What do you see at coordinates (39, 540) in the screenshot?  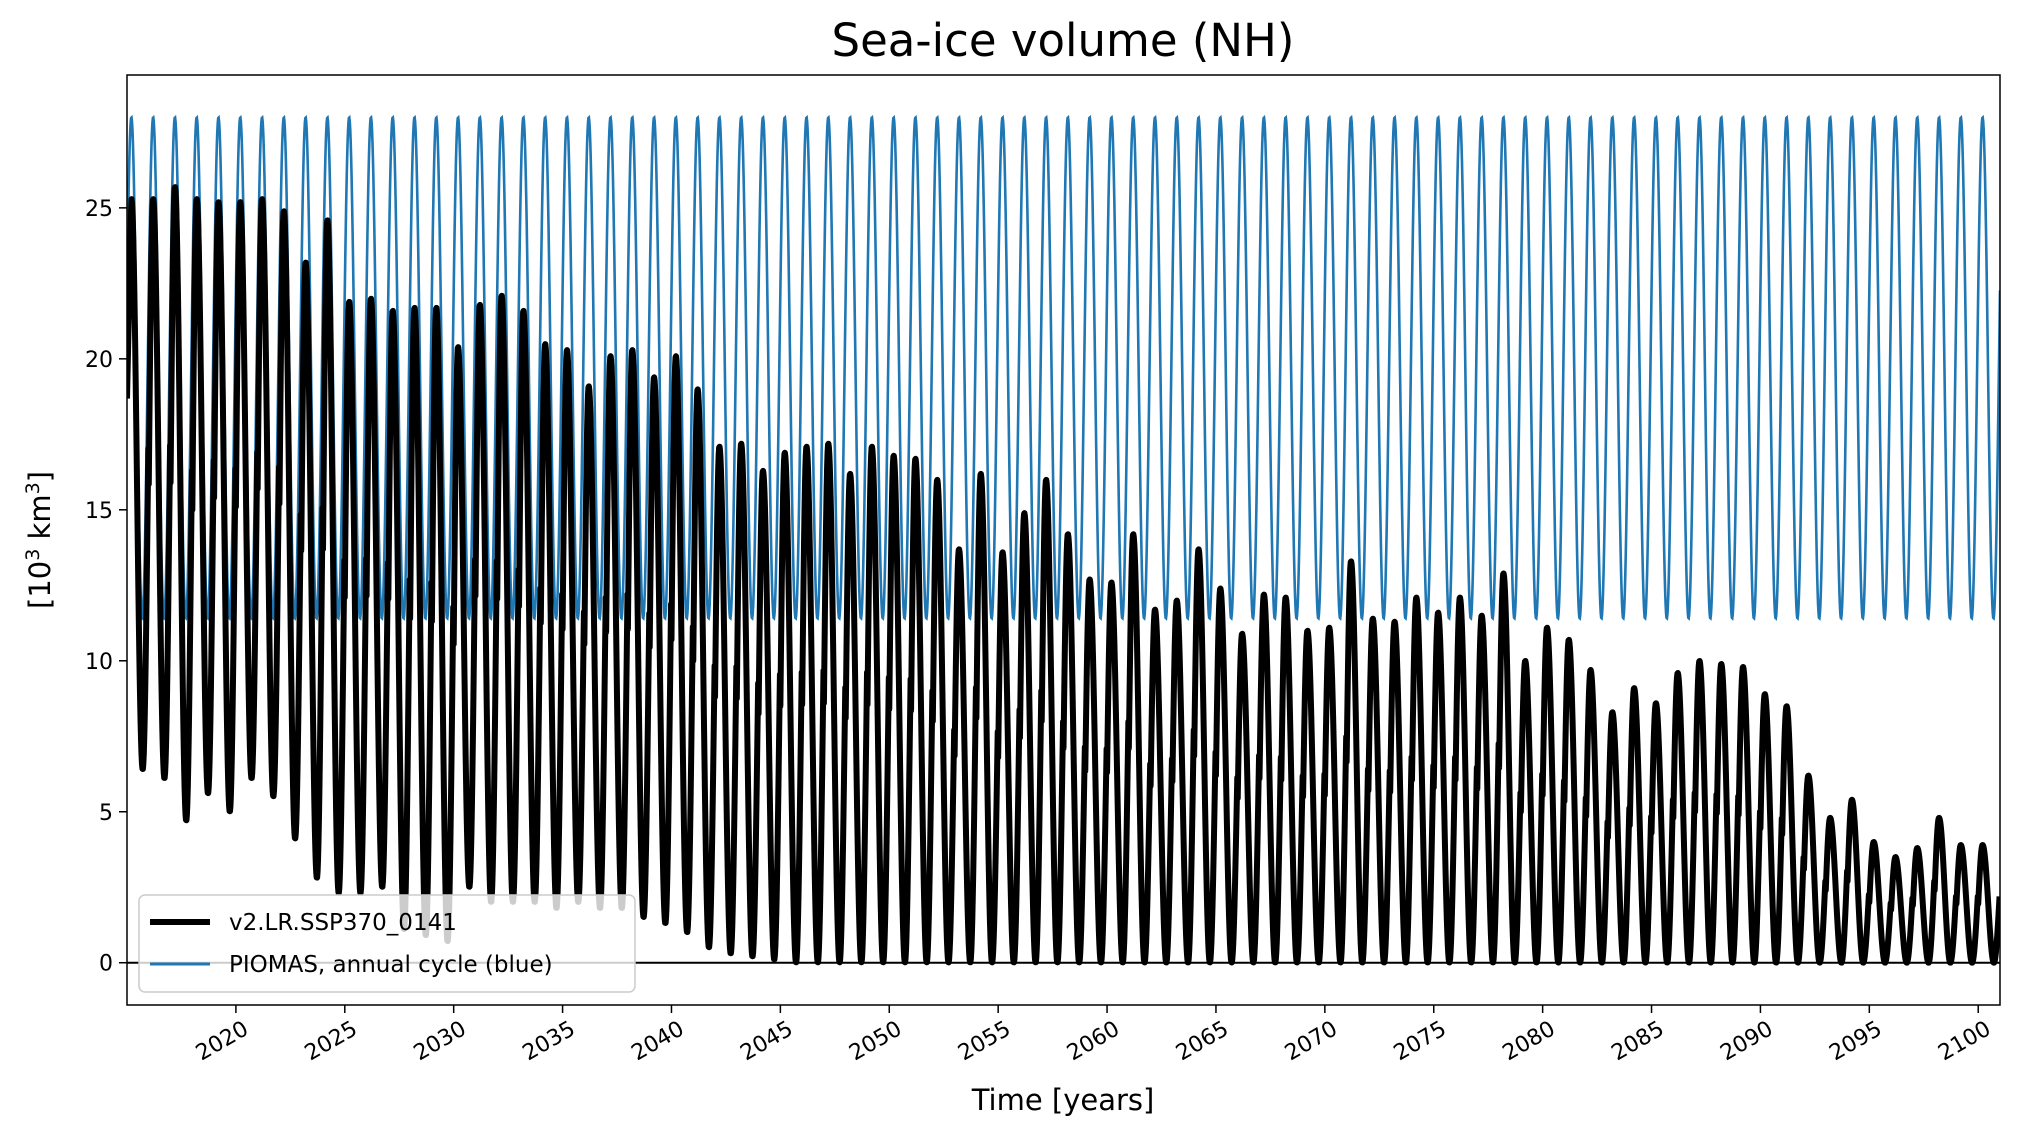 I see `y-axis-label: [103 km3]` at bounding box center [39, 540].